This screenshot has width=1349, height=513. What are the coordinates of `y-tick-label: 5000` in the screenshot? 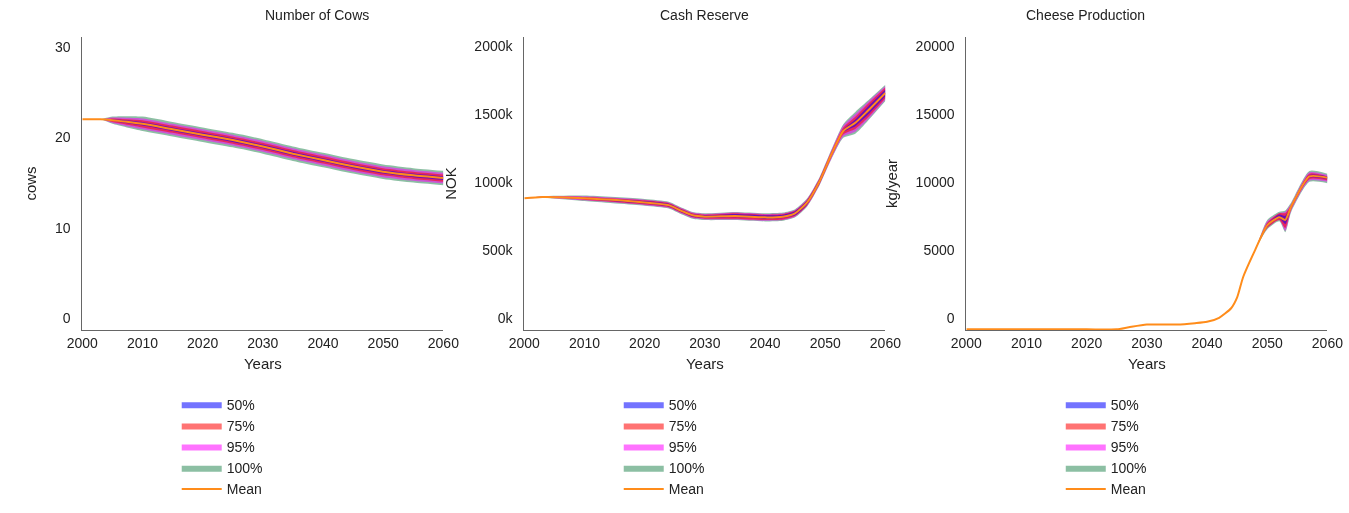 It's located at (939, 249).